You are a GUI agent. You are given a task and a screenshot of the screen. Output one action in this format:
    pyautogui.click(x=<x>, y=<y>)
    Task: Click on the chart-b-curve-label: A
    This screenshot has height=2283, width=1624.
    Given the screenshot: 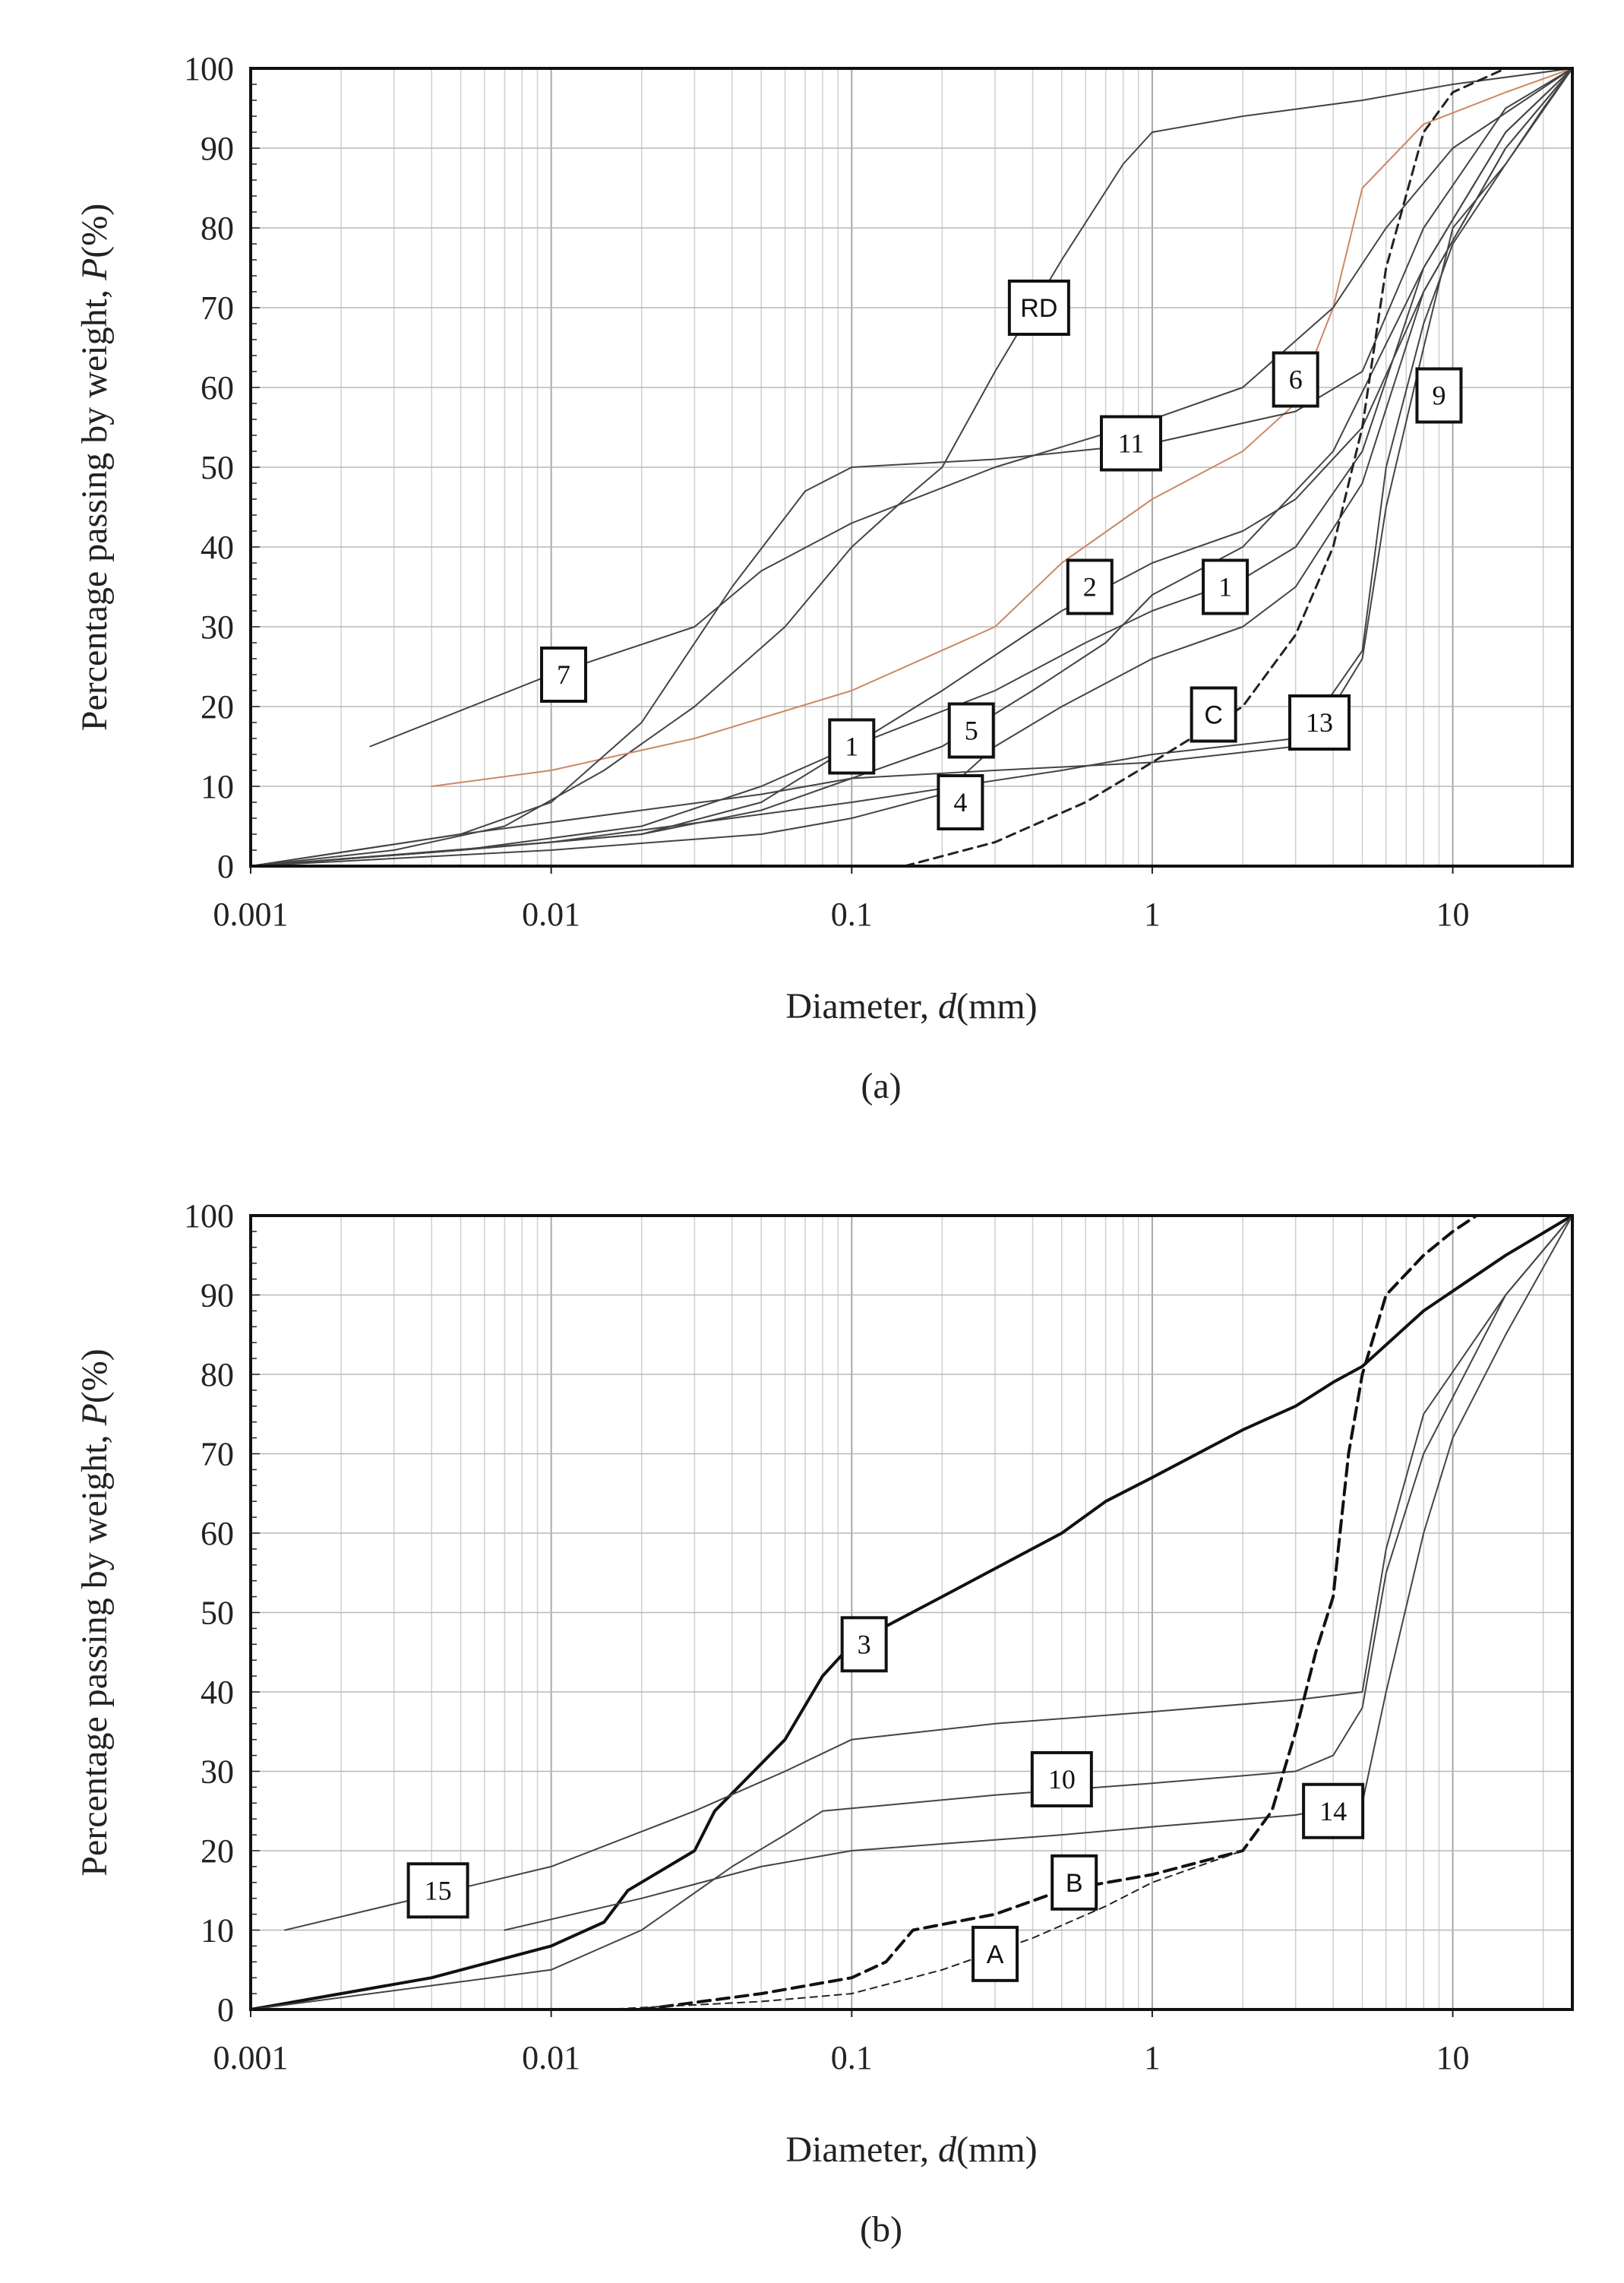 What is the action you would take?
    pyautogui.click(x=996, y=1953)
    